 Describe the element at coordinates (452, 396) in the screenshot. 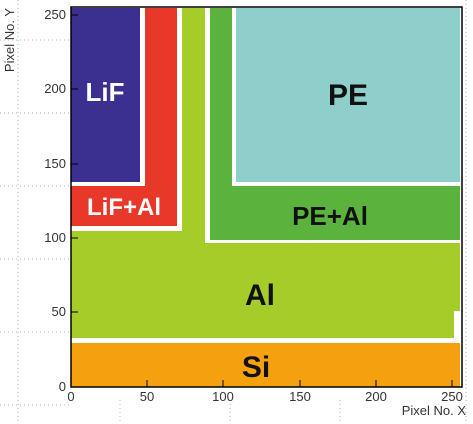

I see `x-tick-label: 250` at that location.